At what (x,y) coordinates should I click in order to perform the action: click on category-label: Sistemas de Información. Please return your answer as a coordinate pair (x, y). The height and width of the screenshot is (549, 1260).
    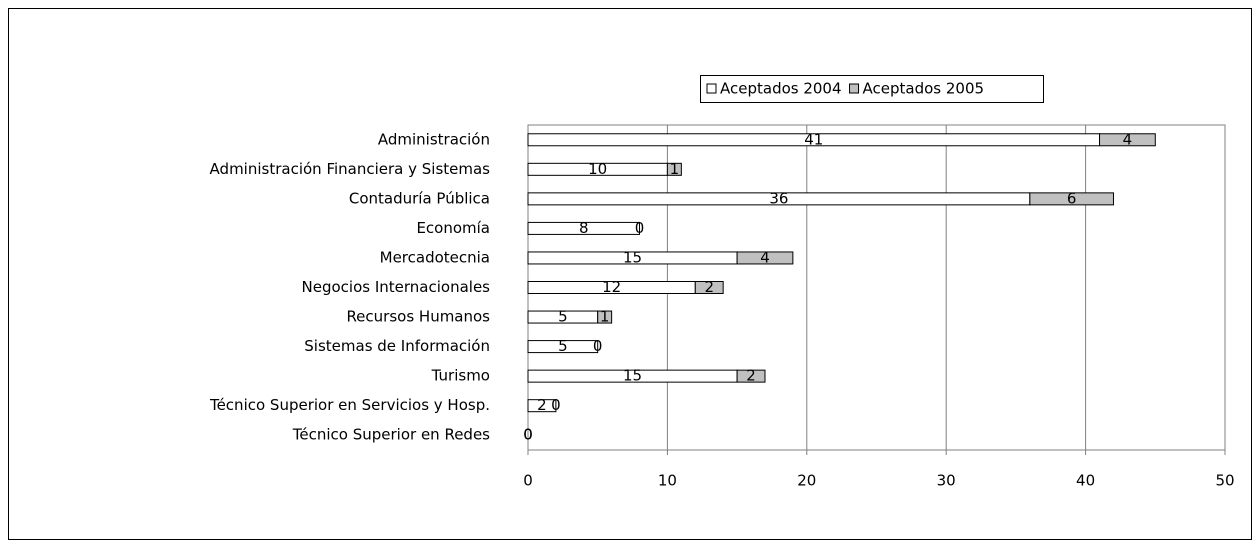
    Looking at the image, I should click on (397, 346).